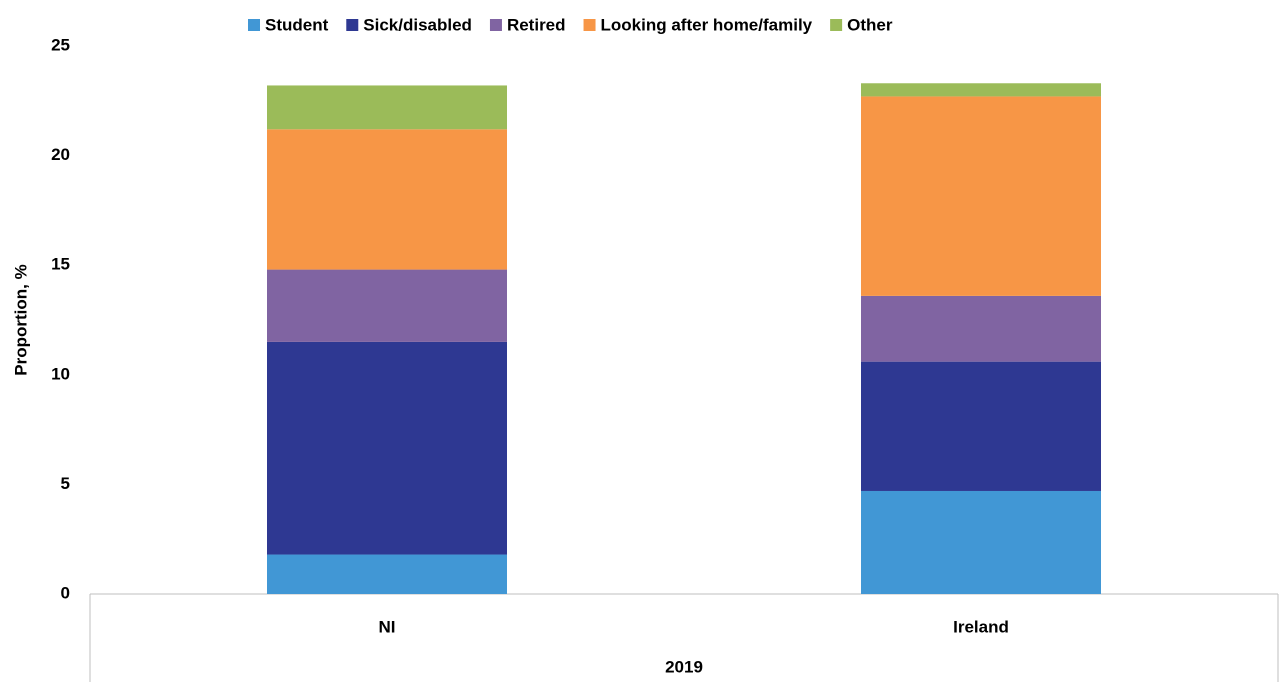 Image resolution: width=1281 pixels, height=682 pixels. Describe the element at coordinates (981, 626) in the screenshot. I see `x-tick-label: Ireland` at that location.